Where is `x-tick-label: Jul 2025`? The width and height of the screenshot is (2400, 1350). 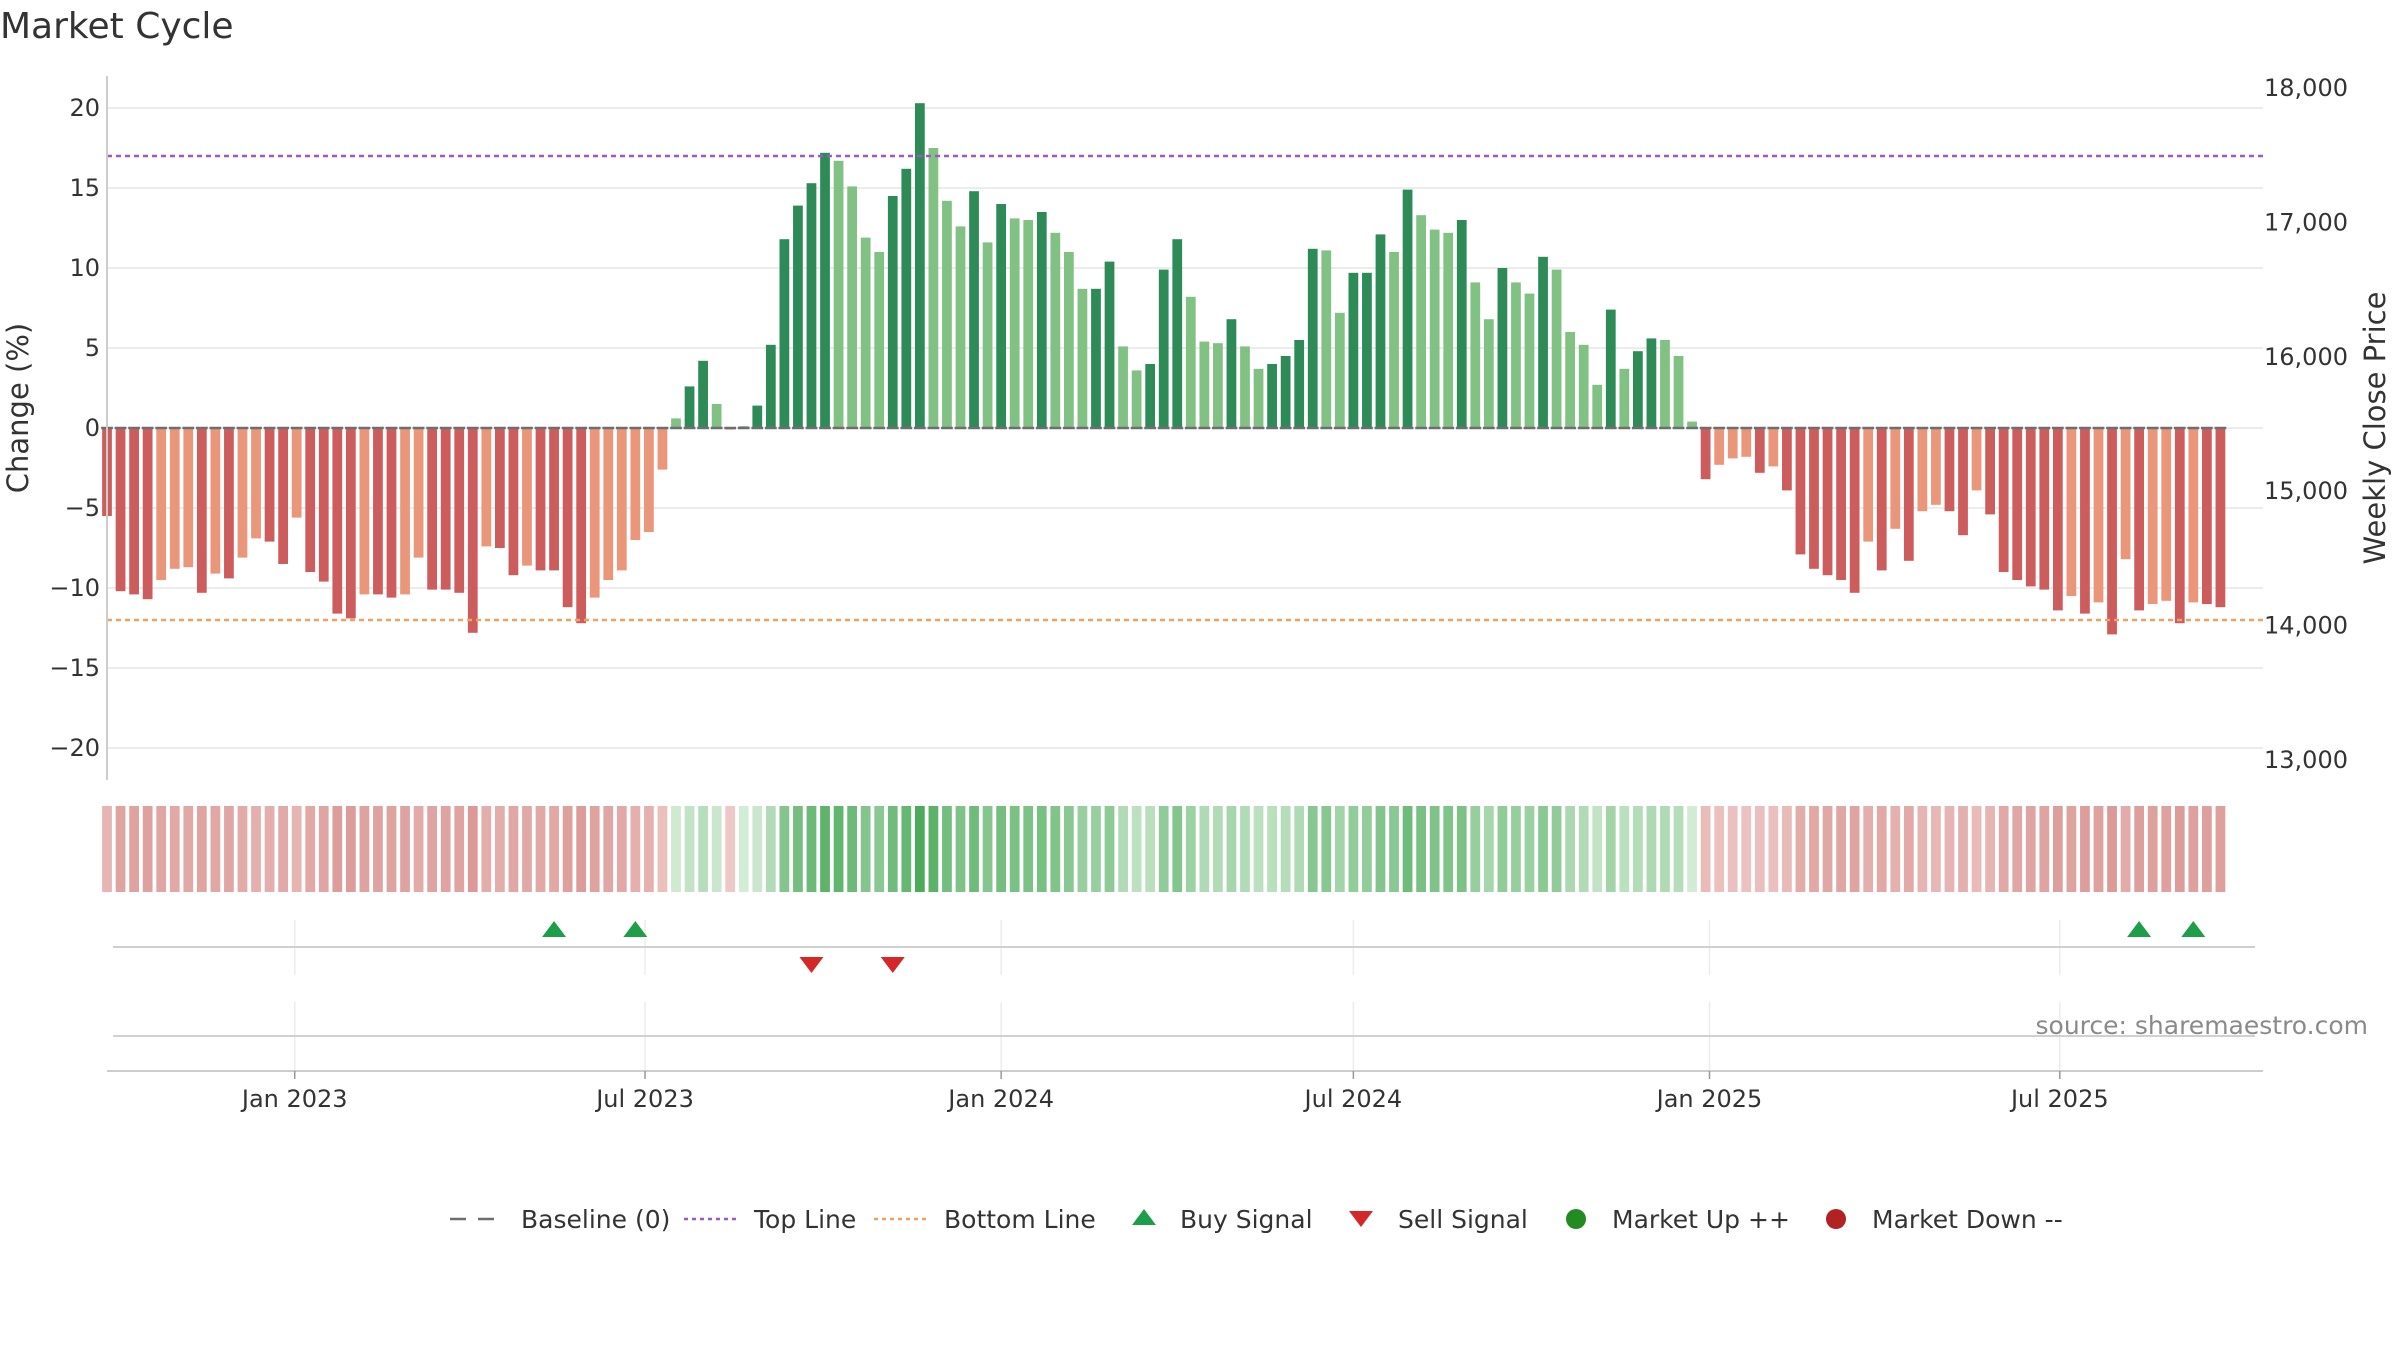 x-tick-label: Jul 2025 is located at coordinates (2059, 1099).